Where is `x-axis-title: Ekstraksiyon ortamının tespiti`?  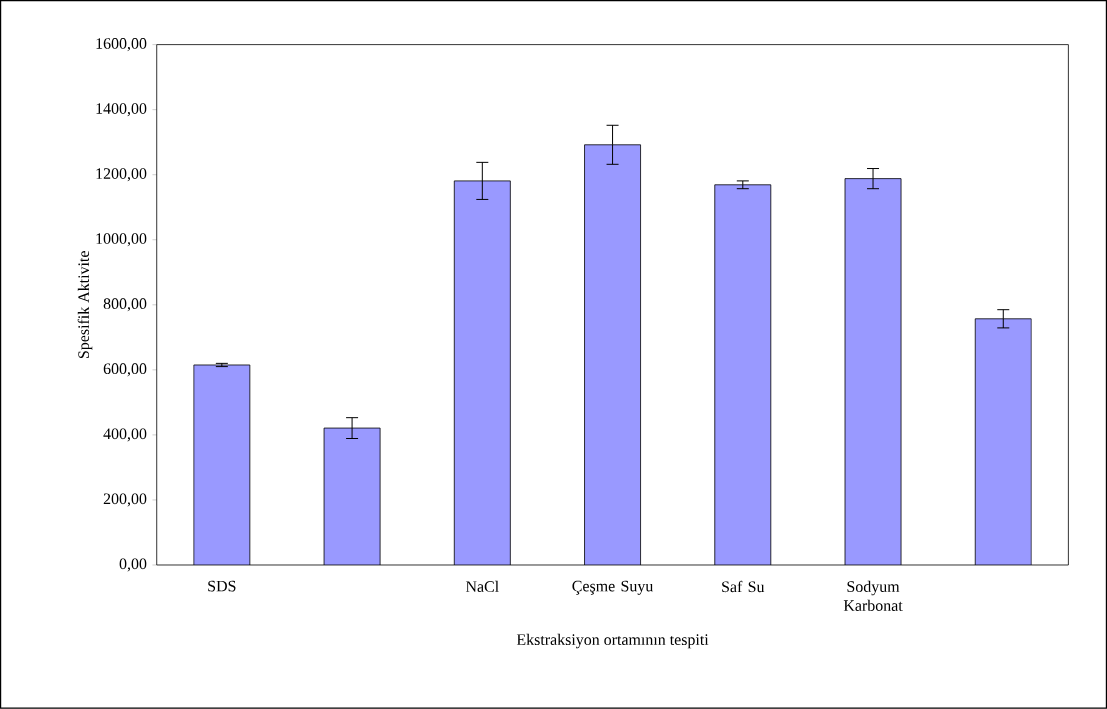 x-axis-title: Ekstraksiyon ortamının tespiti is located at coordinates (612, 641).